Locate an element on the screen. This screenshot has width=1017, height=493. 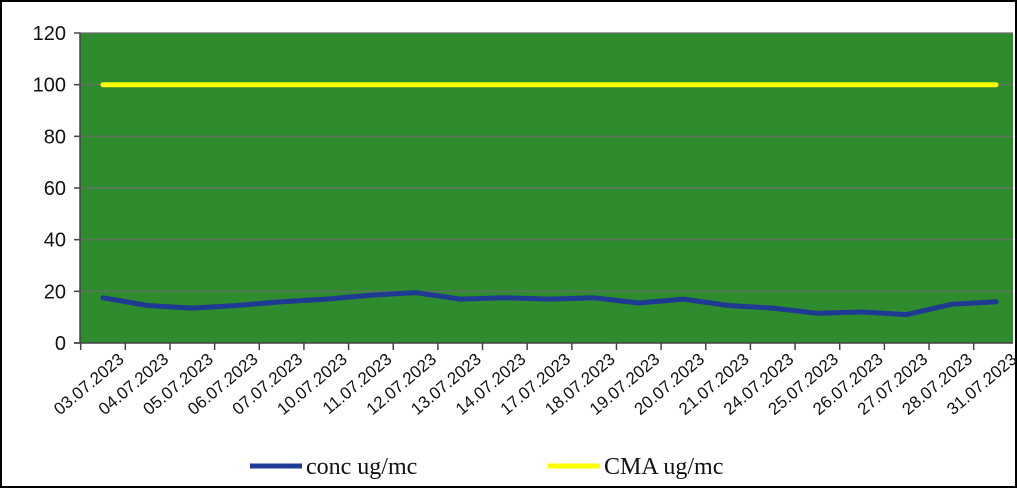
legend-label: conc ug/mc is located at coordinates (361, 467).